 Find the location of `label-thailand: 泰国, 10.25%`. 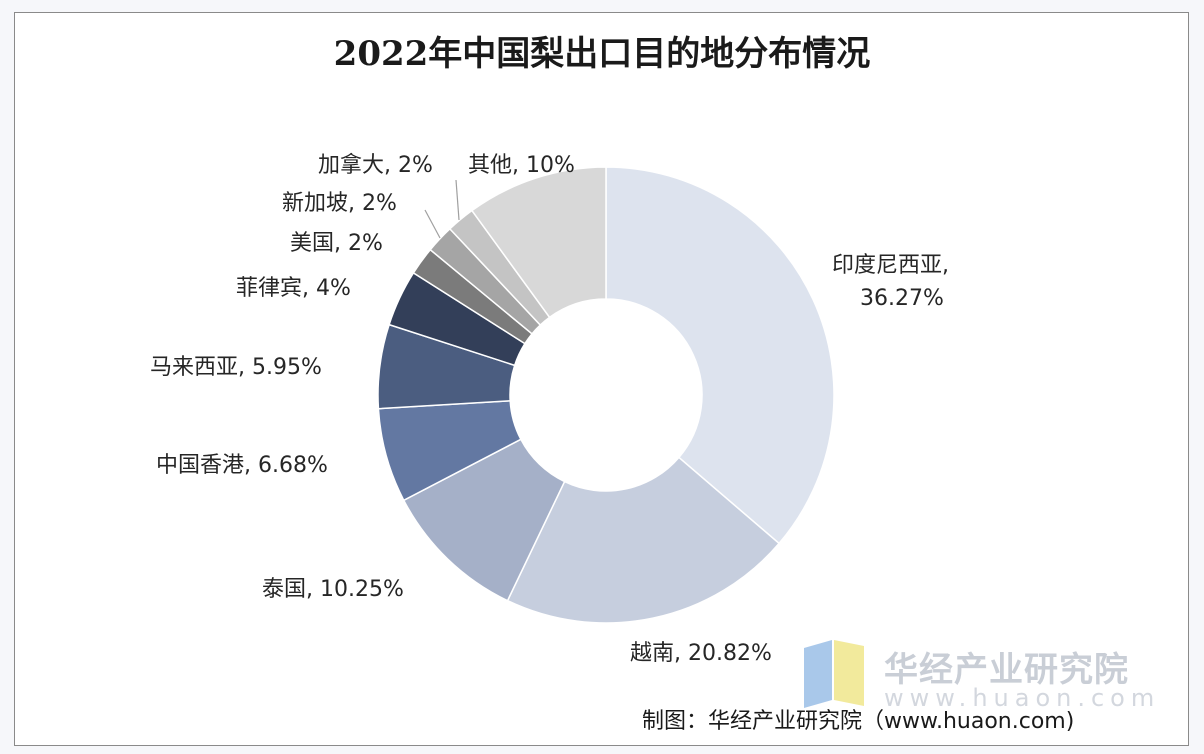

label-thailand: 泰国, 10.25% is located at coordinates (333, 589).